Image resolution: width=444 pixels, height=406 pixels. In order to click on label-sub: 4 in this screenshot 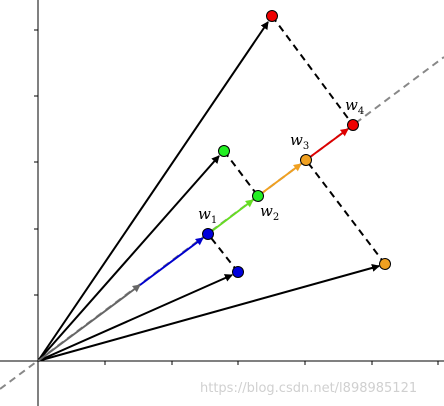, I will do `click(361, 111)`.